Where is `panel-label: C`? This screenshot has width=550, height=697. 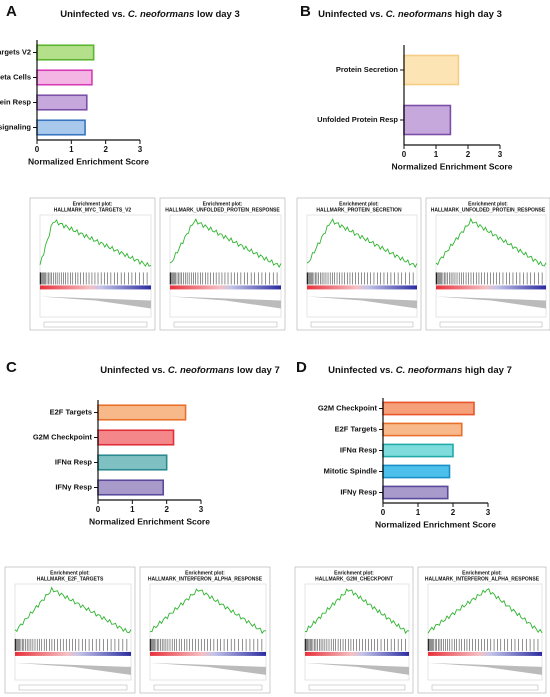 panel-label: C is located at coordinates (11, 367).